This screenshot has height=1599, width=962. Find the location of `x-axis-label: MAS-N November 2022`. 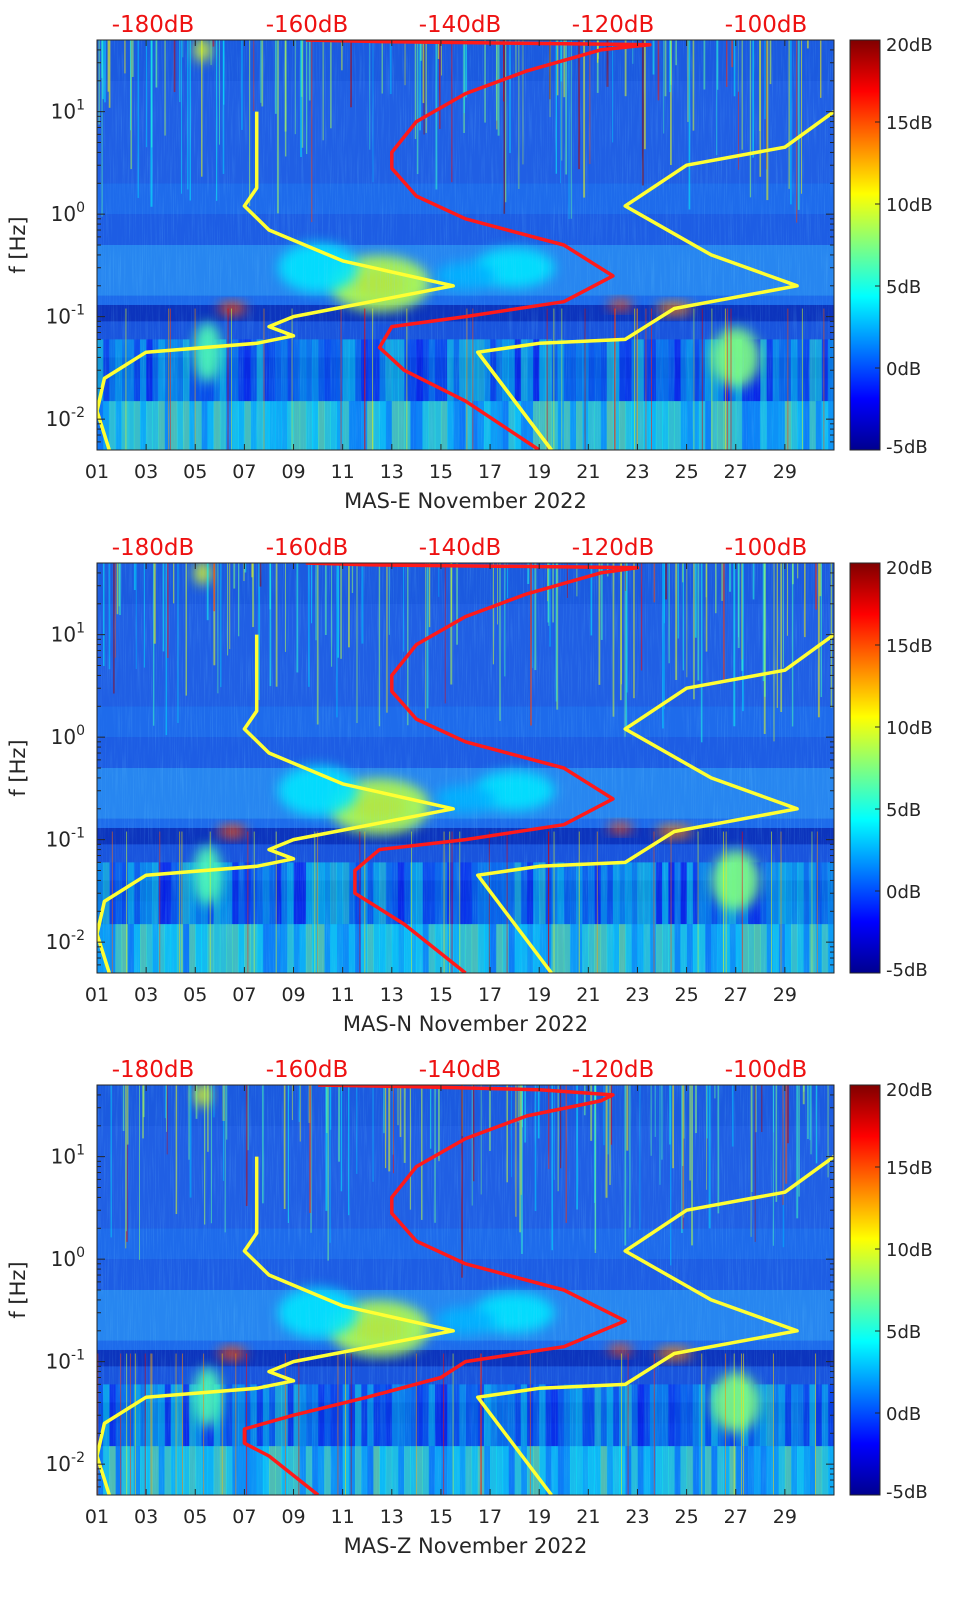

x-axis-label: MAS-N November 2022 is located at coordinates (465, 1024).